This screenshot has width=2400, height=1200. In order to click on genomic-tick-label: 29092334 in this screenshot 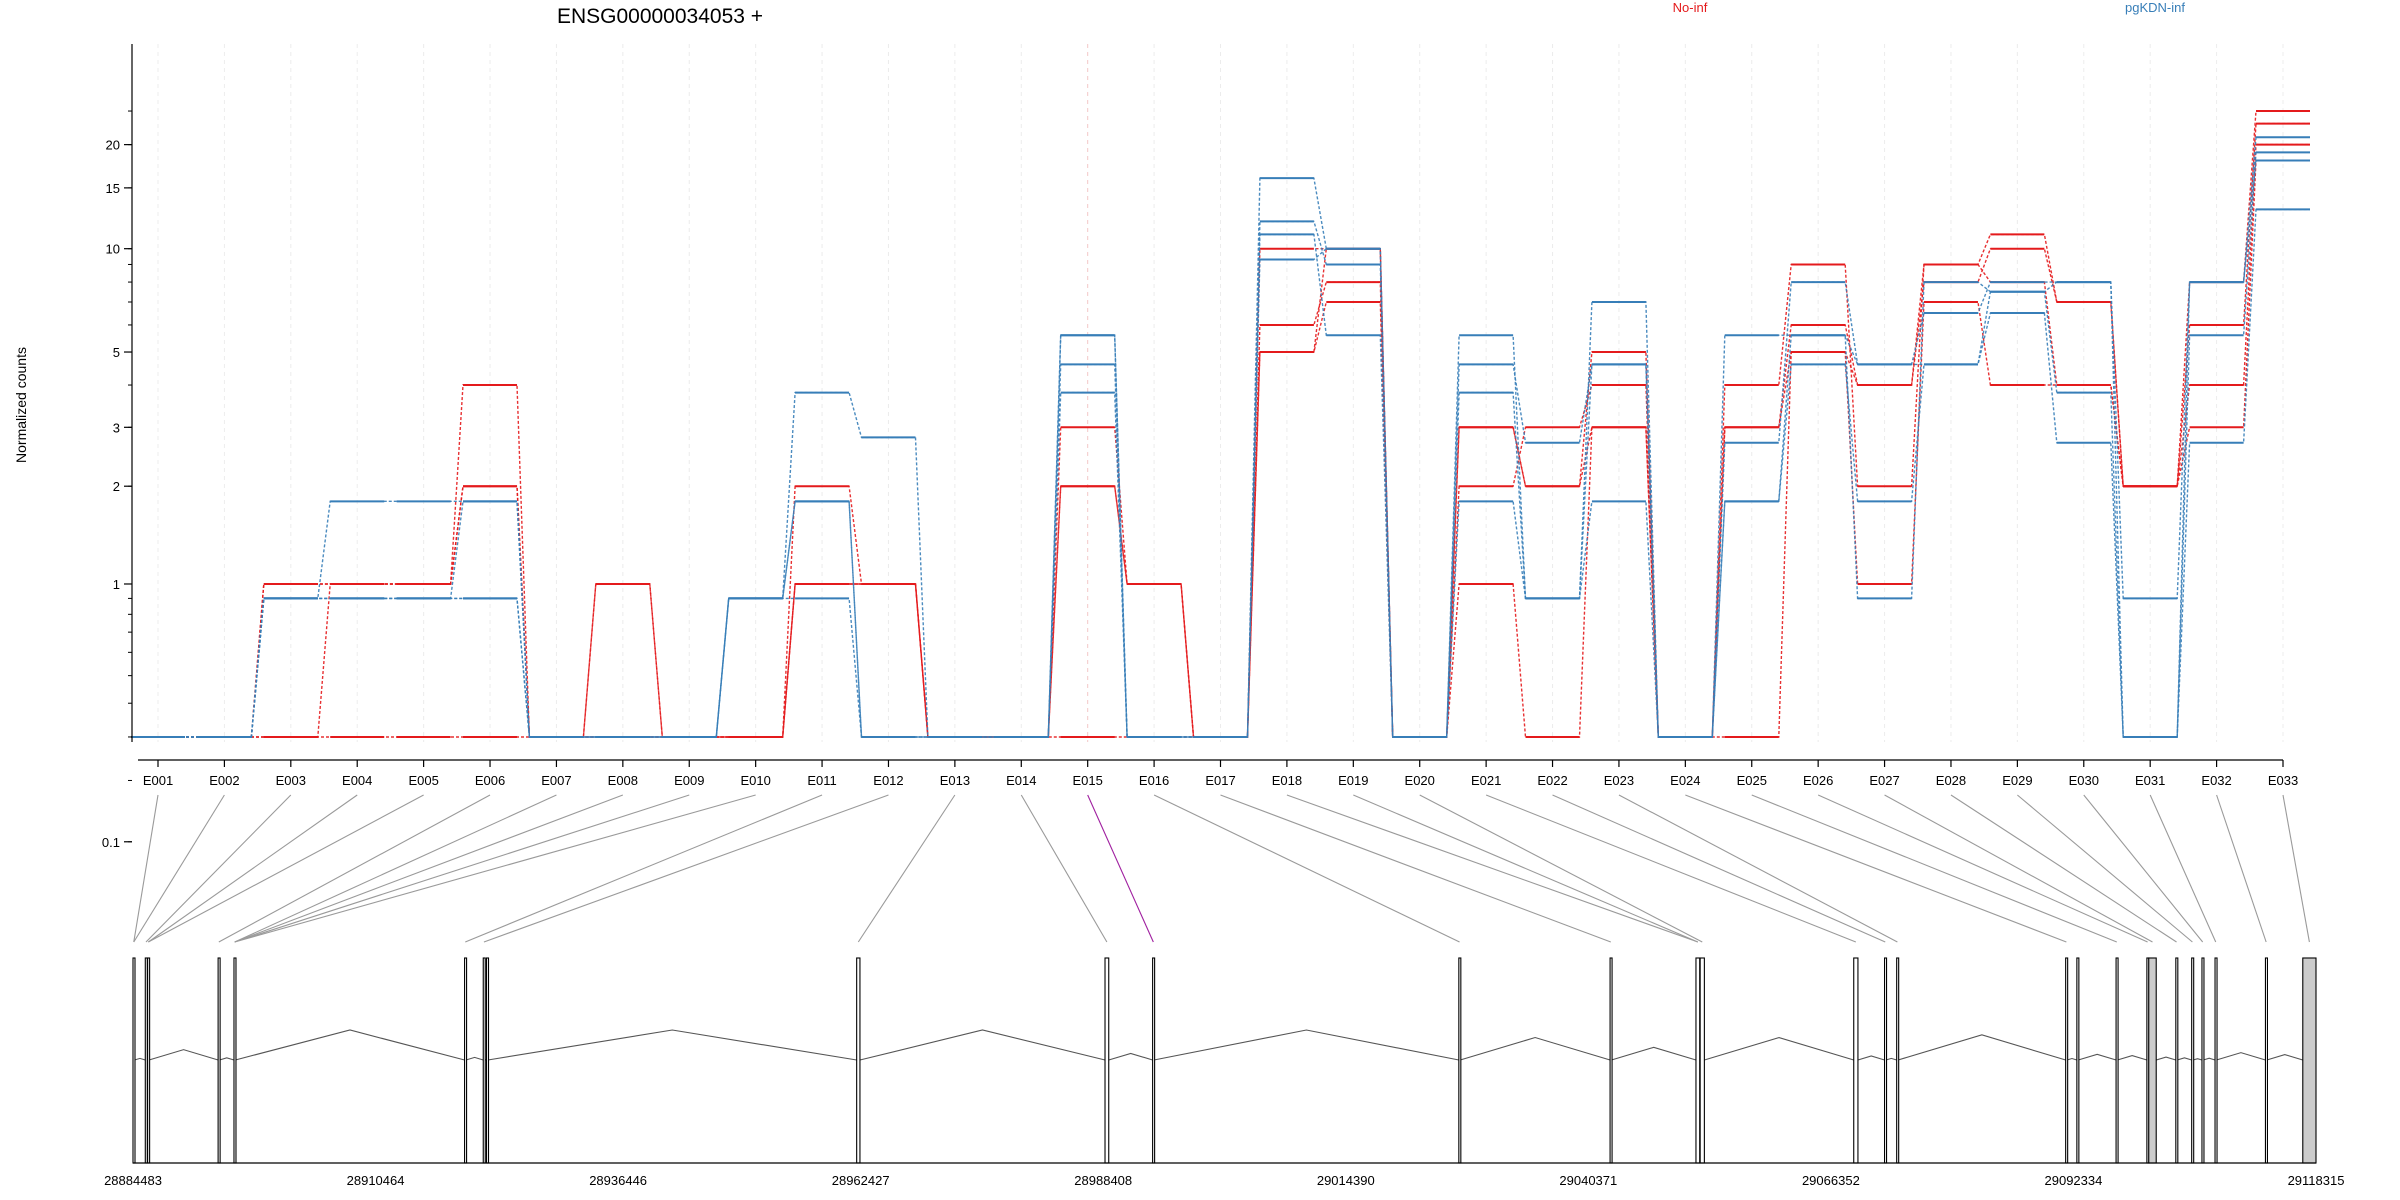, I will do `click(2074, 1180)`.